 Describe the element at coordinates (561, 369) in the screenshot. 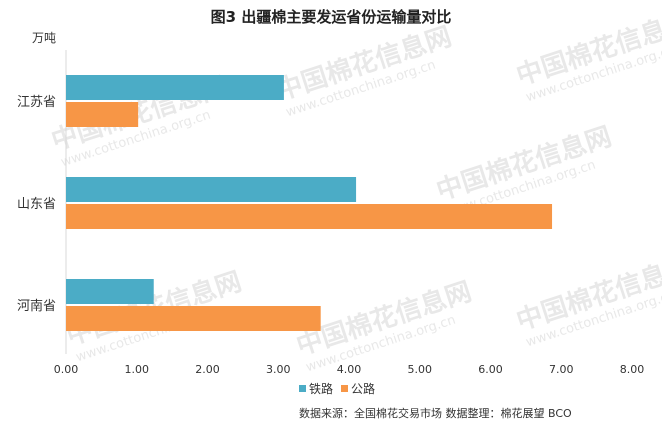

I see `x-tick-label: 7.00` at that location.